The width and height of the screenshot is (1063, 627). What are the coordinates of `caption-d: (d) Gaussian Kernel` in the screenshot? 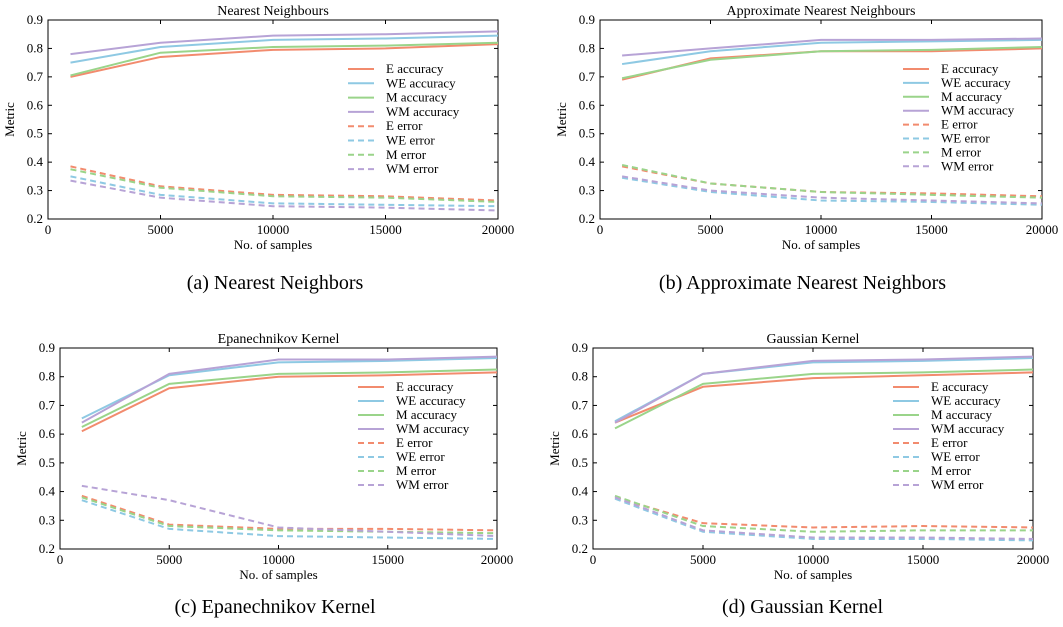 It's located at (802, 607).